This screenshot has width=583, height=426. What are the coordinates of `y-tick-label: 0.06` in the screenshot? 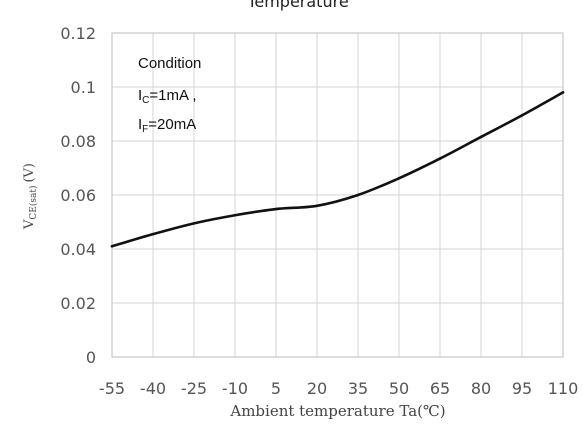 It's located at (78, 195).